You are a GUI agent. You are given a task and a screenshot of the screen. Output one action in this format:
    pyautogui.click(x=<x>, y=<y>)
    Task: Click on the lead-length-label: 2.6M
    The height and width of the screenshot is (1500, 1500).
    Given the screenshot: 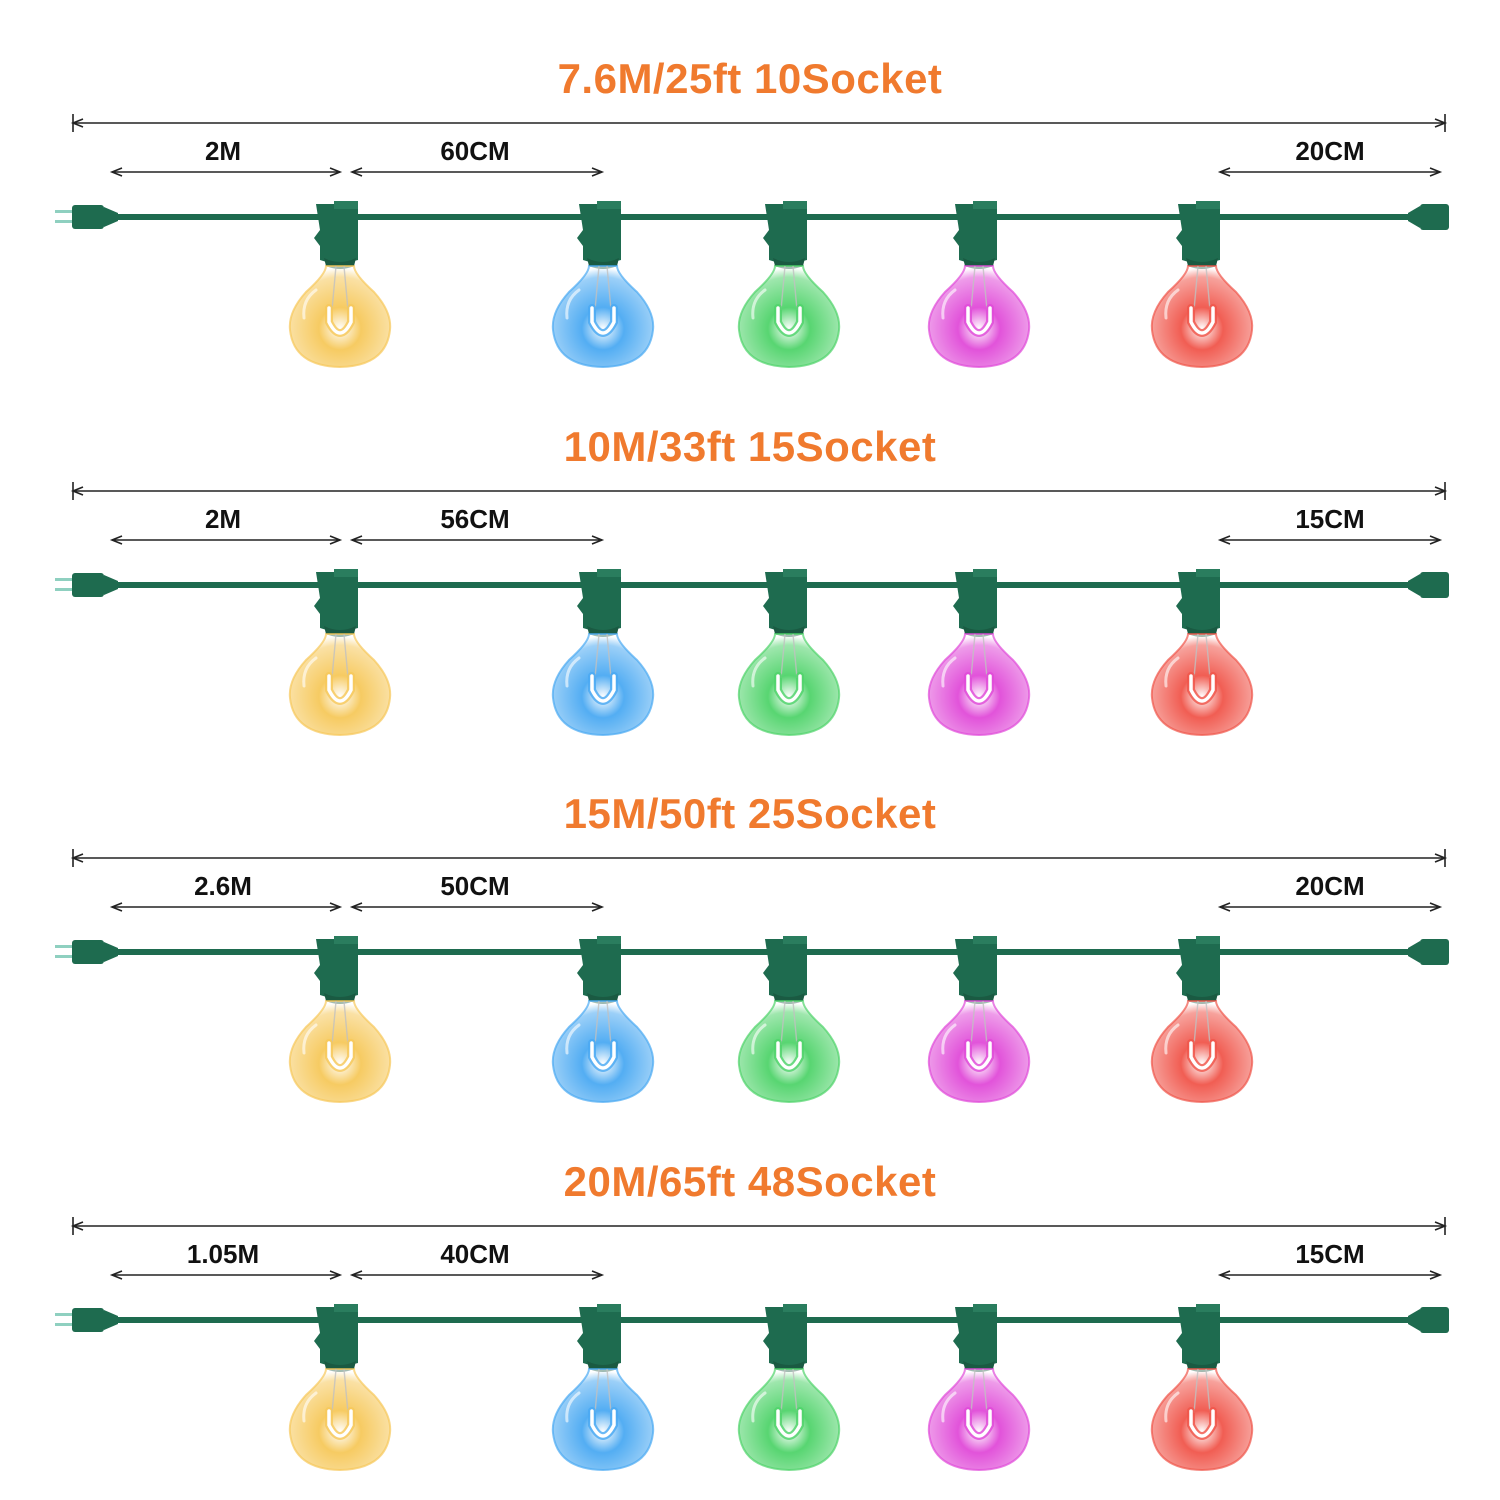 What is the action you would take?
    pyautogui.click(x=223, y=886)
    